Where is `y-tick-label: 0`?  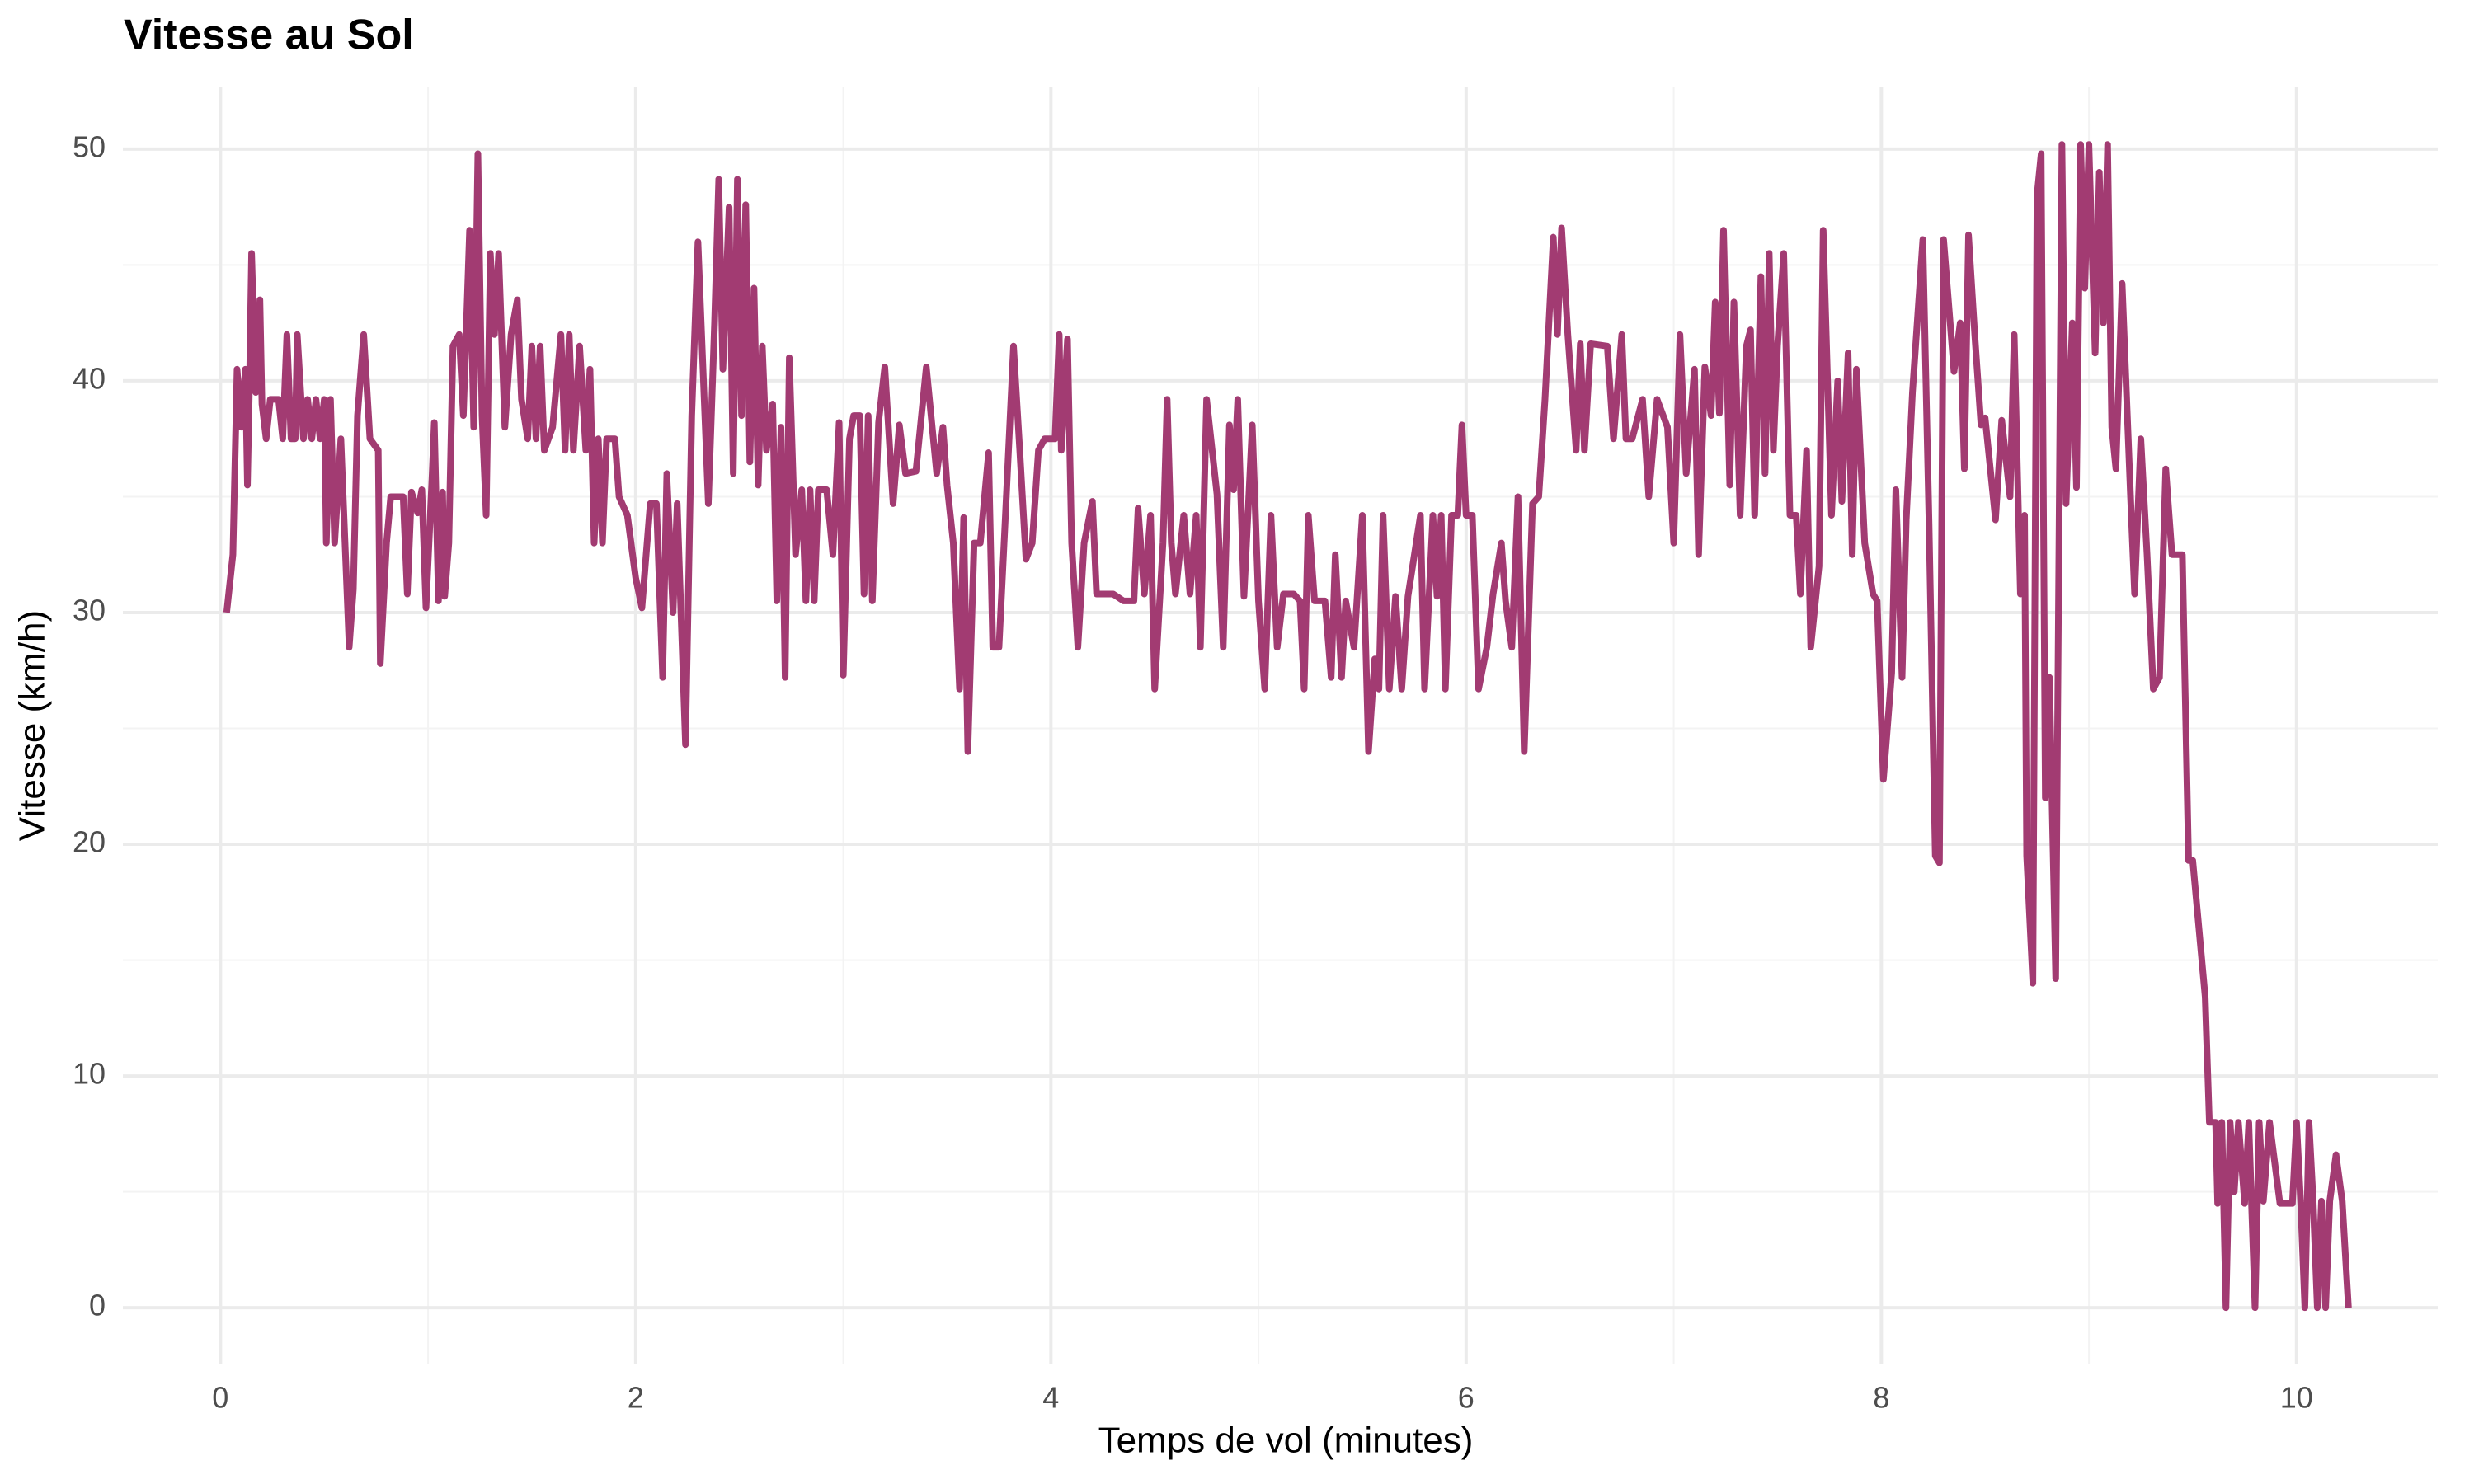 y-tick-label: 0 is located at coordinates (97, 1305).